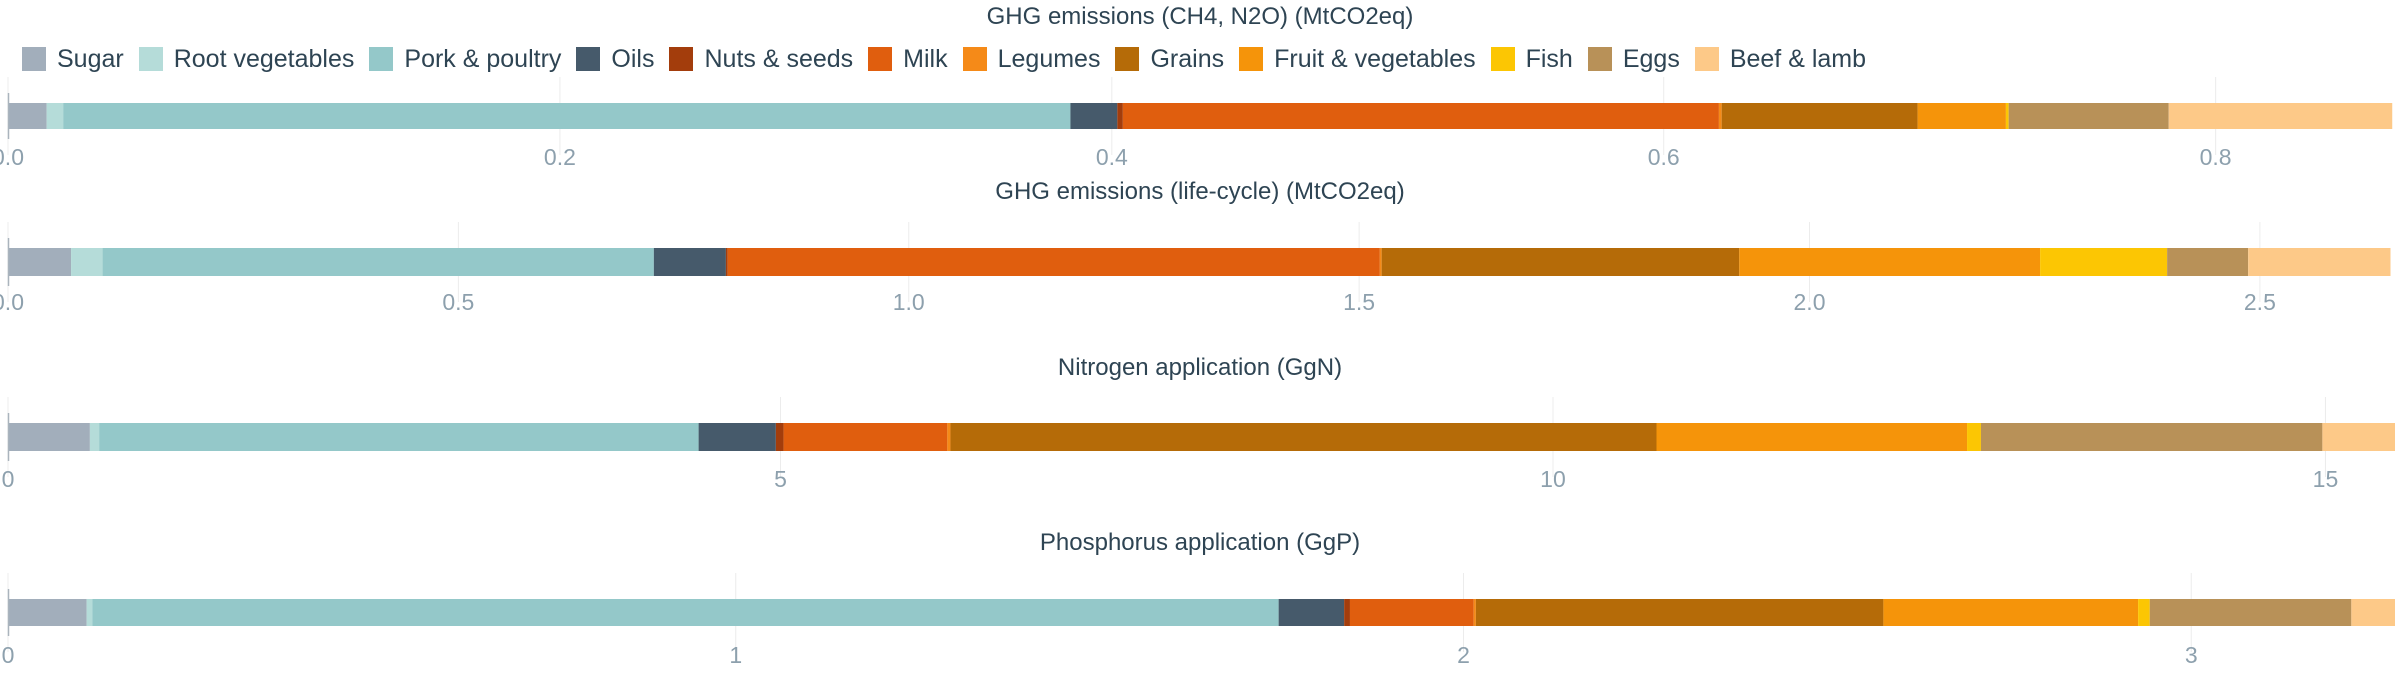 The height and width of the screenshot is (700, 2400). I want to click on tick-label: 3, so click(2191, 655).